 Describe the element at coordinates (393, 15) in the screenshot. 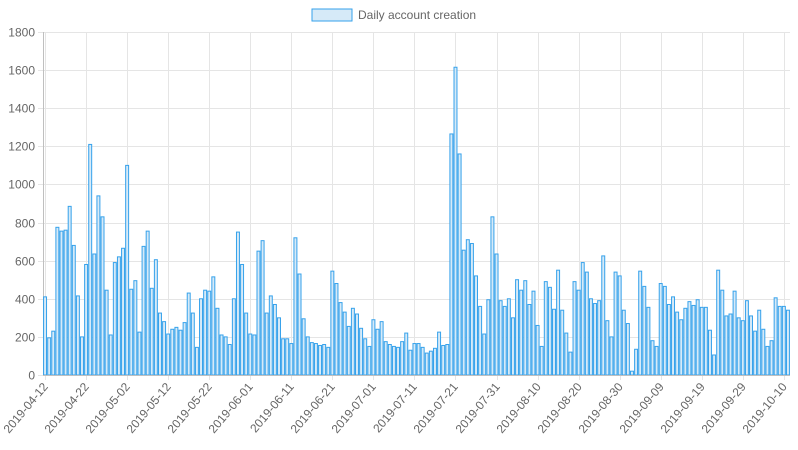

I see `legend: Daily account creation` at that location.